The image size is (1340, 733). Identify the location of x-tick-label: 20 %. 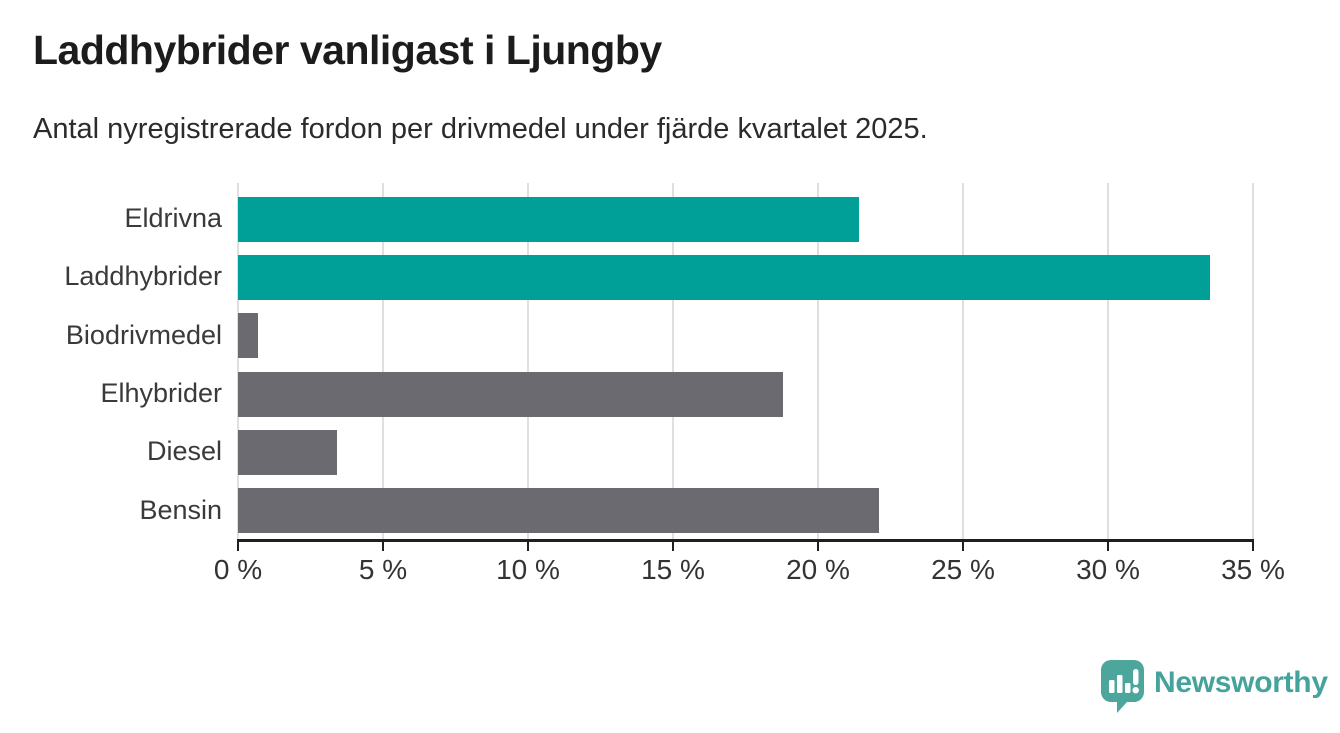
(818, 569).